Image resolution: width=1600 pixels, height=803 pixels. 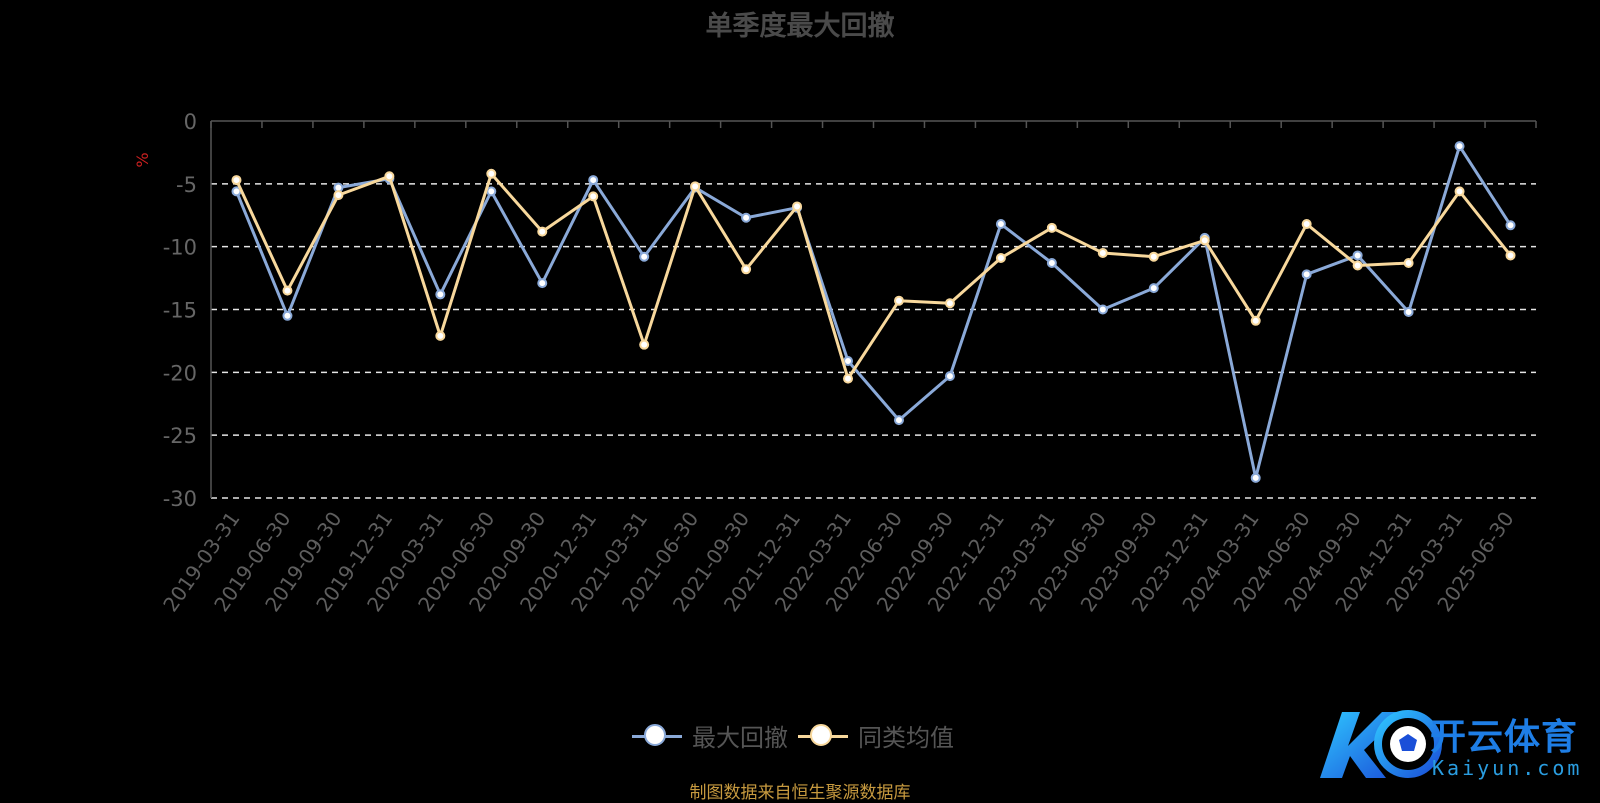 What do you see at coordinates (142, 159) in the screenshot?
I see `y-axis-label: %` at bounding box center [142, 159].